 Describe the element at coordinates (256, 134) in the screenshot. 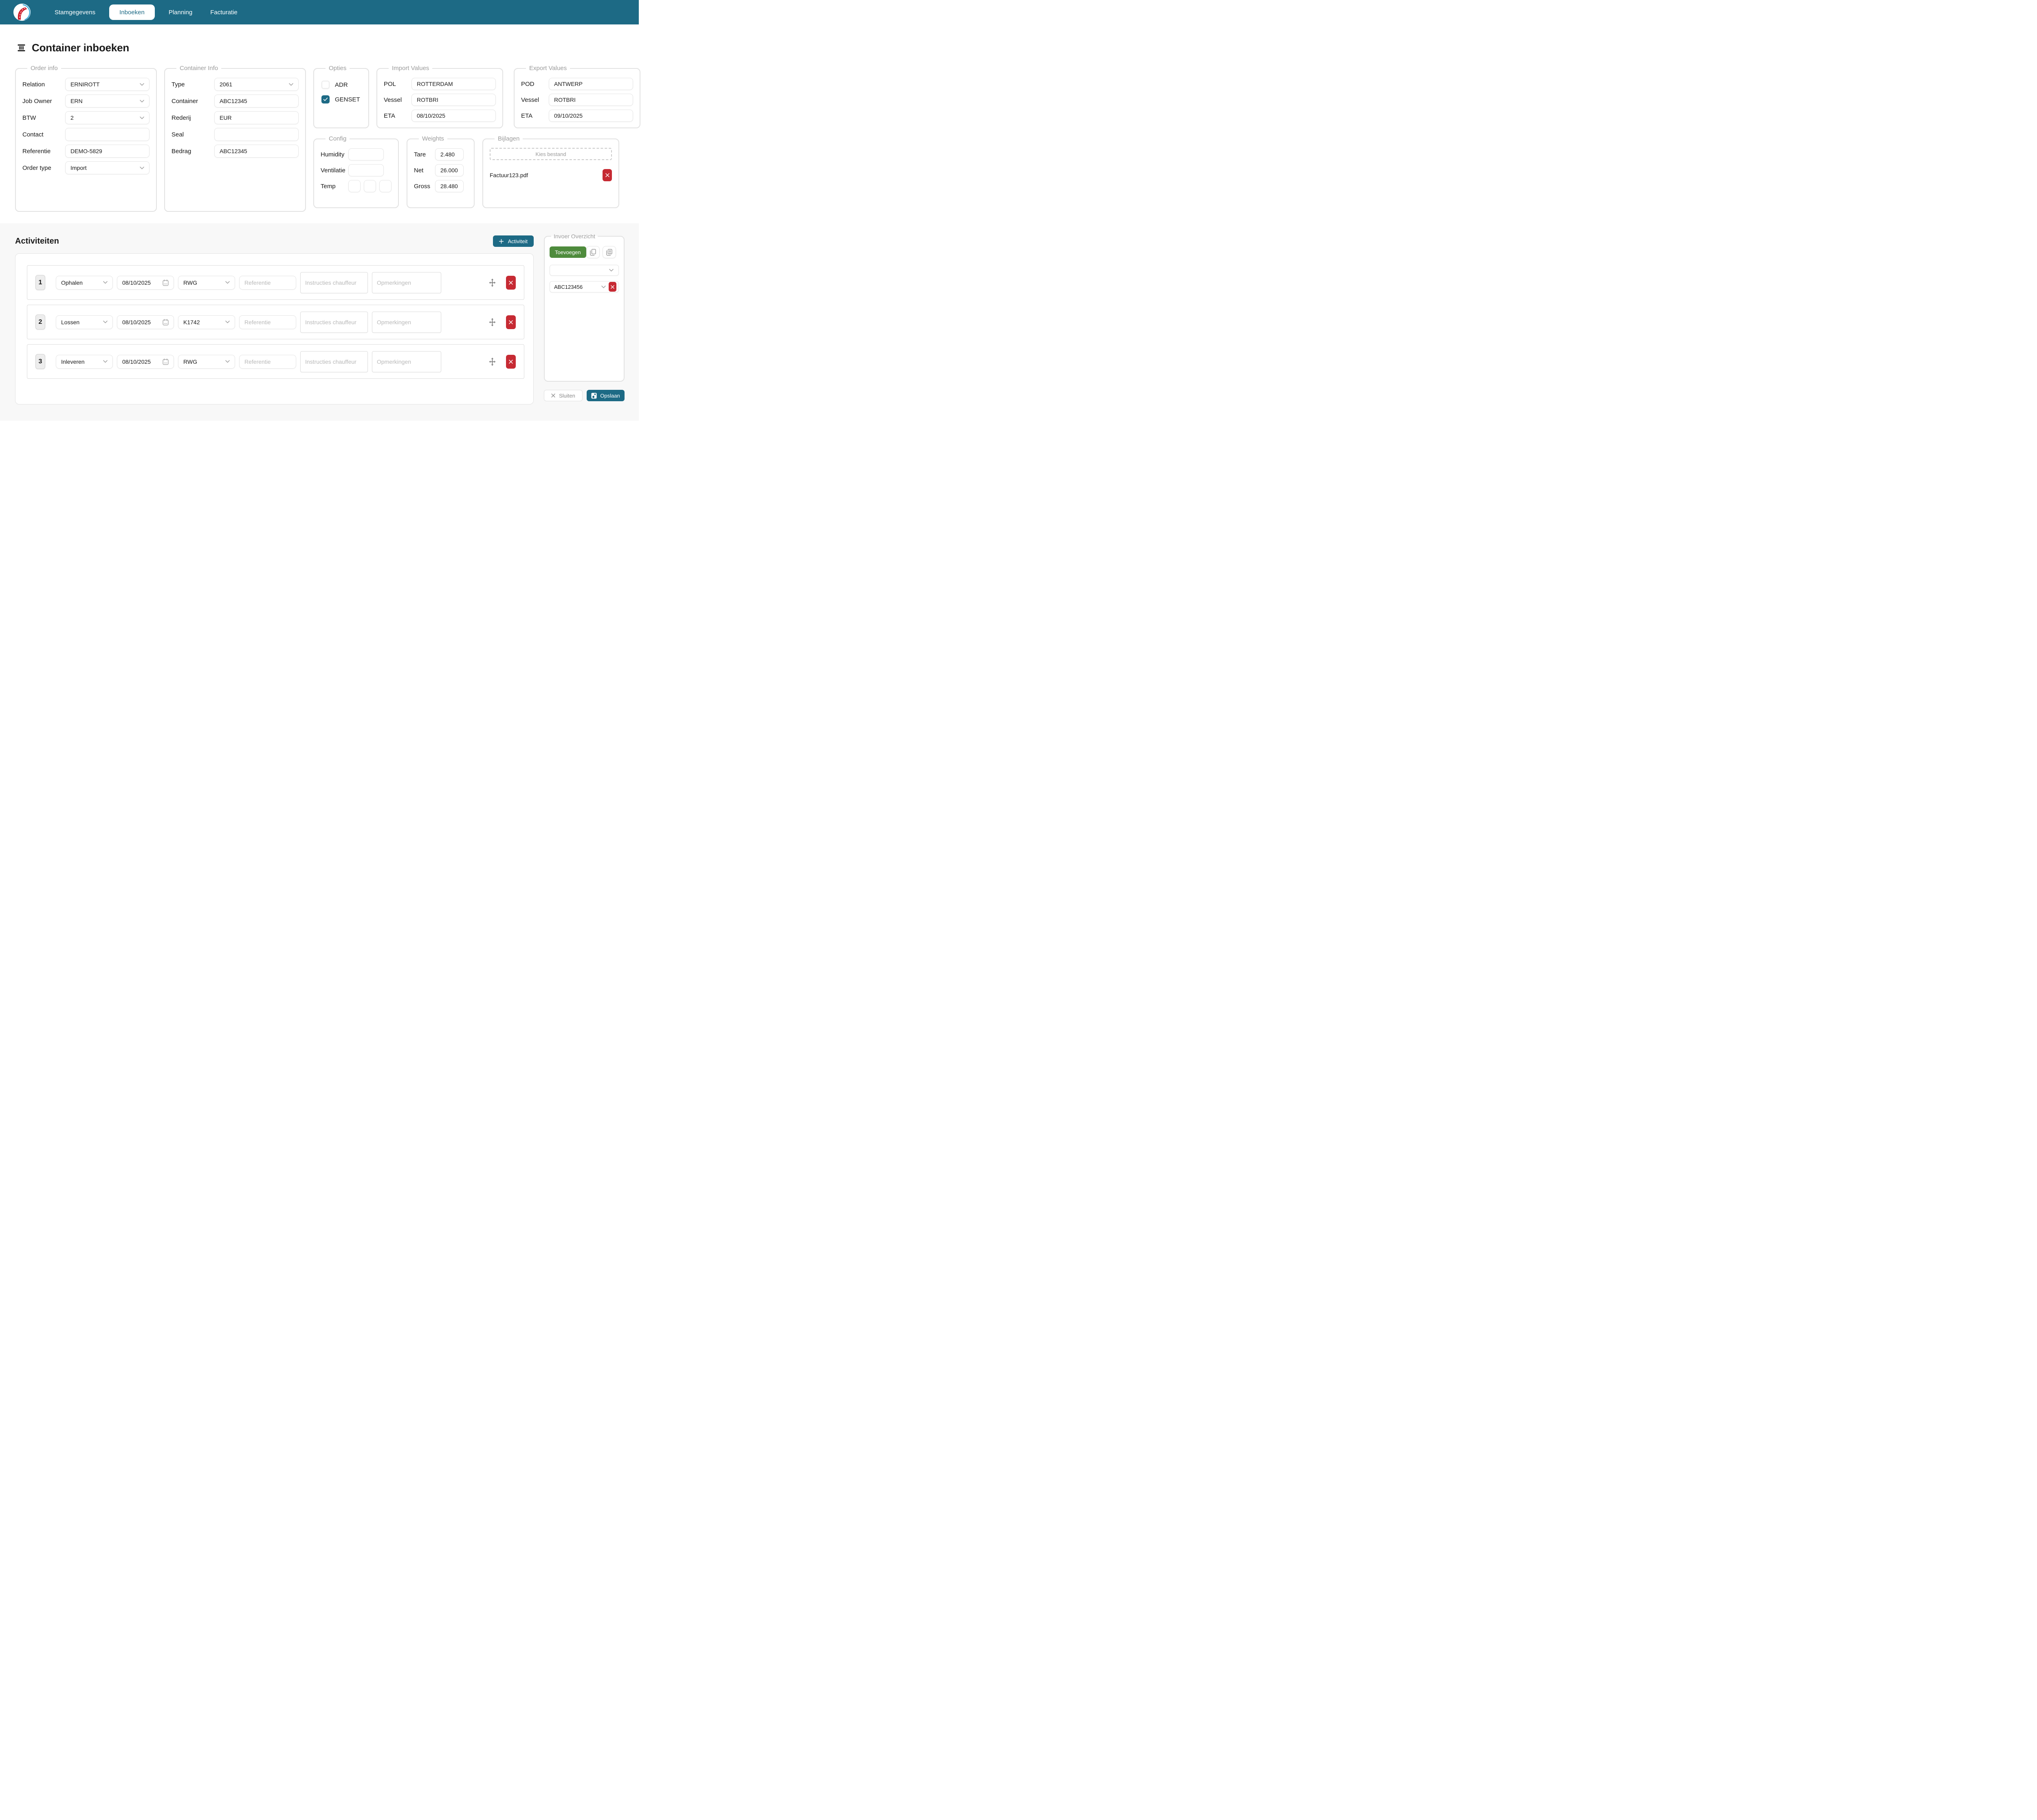

I see `seal-input` at that location.